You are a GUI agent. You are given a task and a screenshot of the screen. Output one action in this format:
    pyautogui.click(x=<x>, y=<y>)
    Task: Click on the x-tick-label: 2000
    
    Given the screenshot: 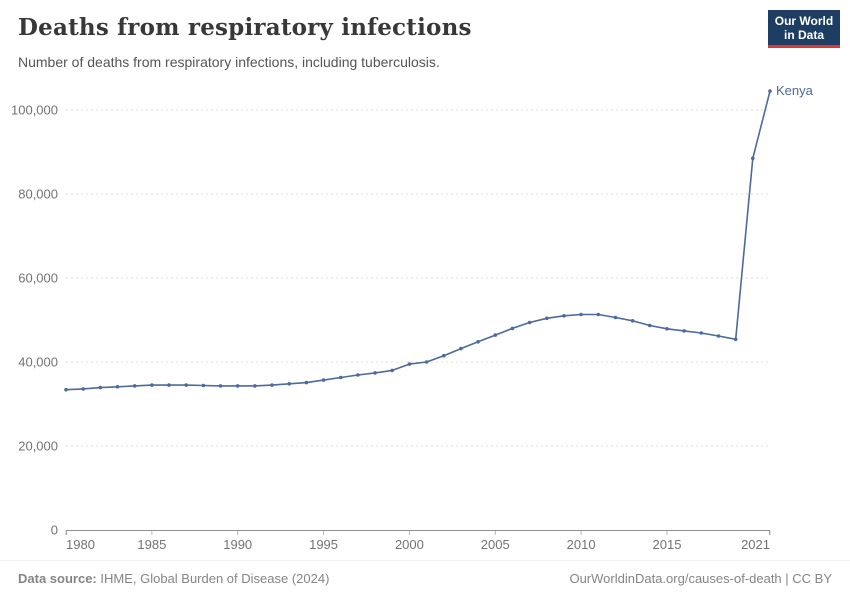 What is the action you would take?
    pyautogui.click(x=409, y=544)
    